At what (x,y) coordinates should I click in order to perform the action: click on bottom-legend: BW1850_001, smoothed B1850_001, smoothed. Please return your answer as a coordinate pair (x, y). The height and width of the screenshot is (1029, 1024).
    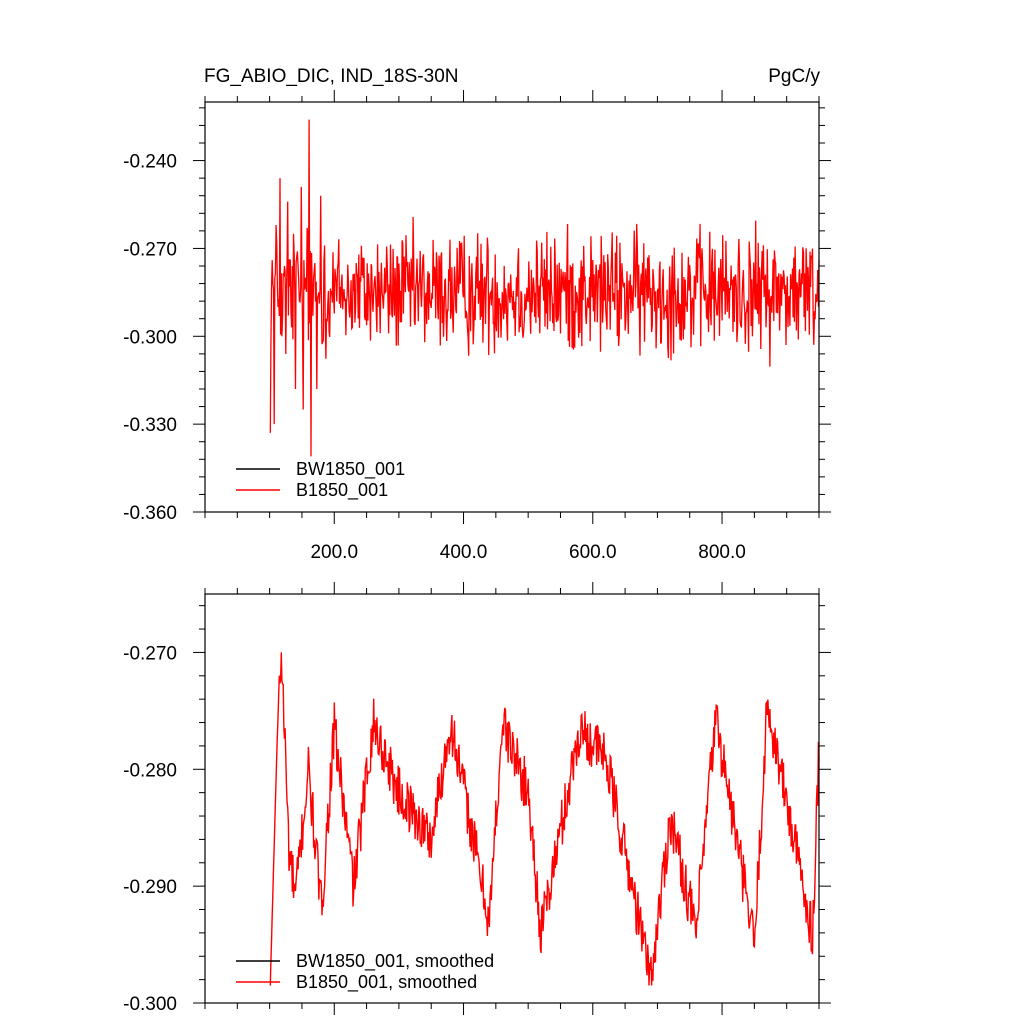
    Looking at the image, I should click on (365, 972).